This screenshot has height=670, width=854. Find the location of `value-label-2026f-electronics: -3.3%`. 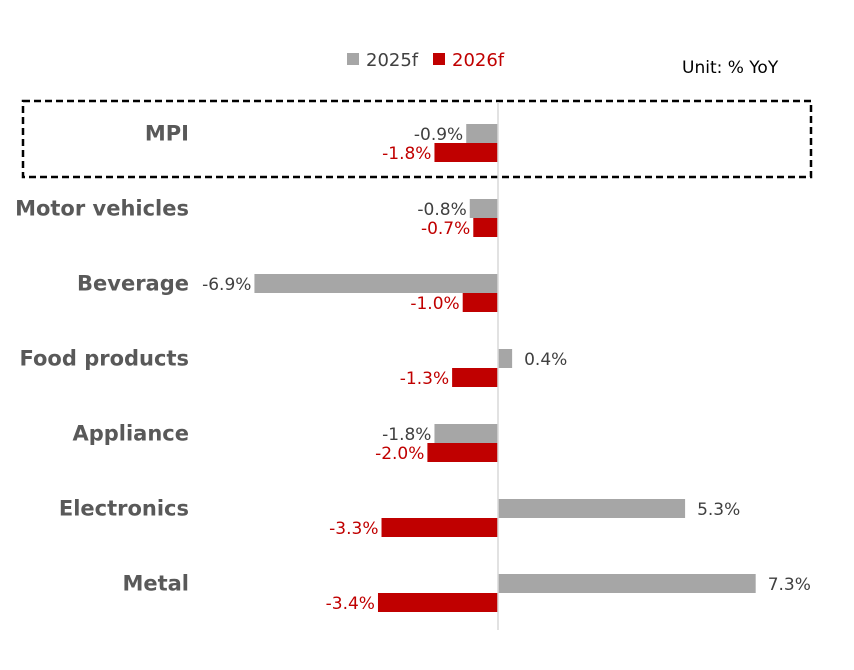

value-label-2026f-electronics: -3.3% is located at coordinates (353, 529).